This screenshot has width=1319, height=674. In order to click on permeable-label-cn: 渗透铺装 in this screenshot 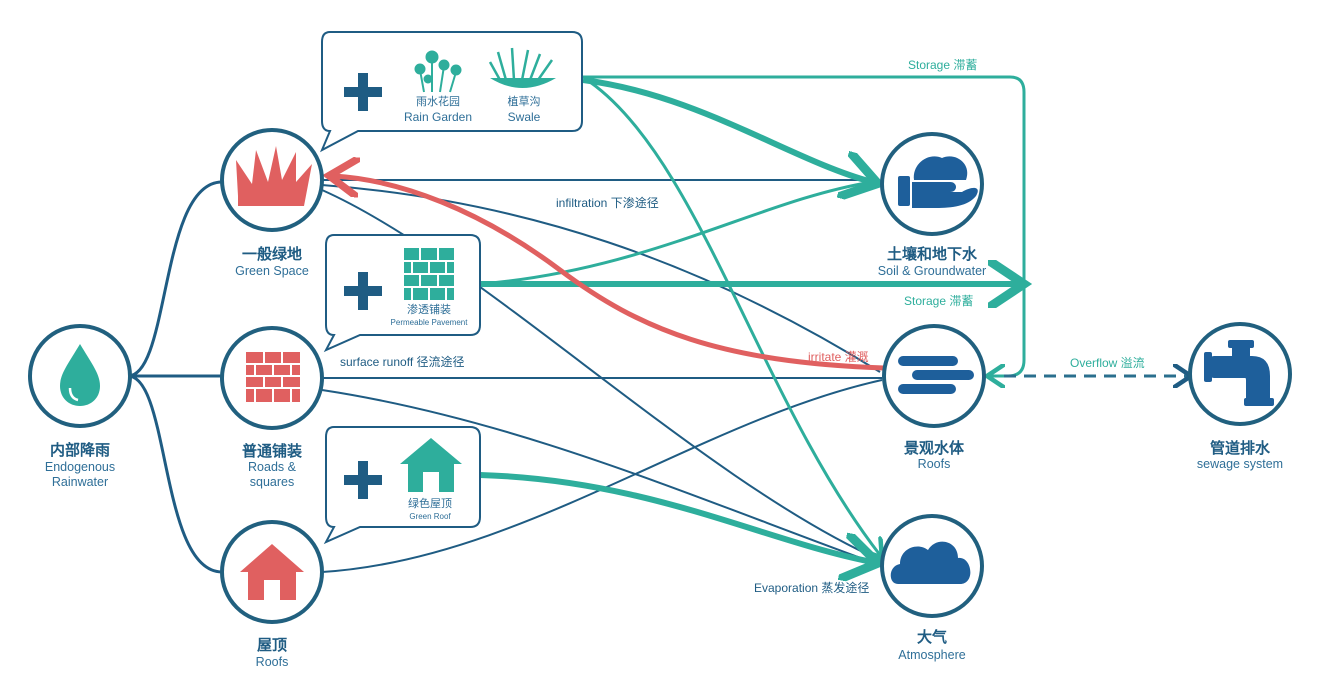, I will do `click(429, 310)`.